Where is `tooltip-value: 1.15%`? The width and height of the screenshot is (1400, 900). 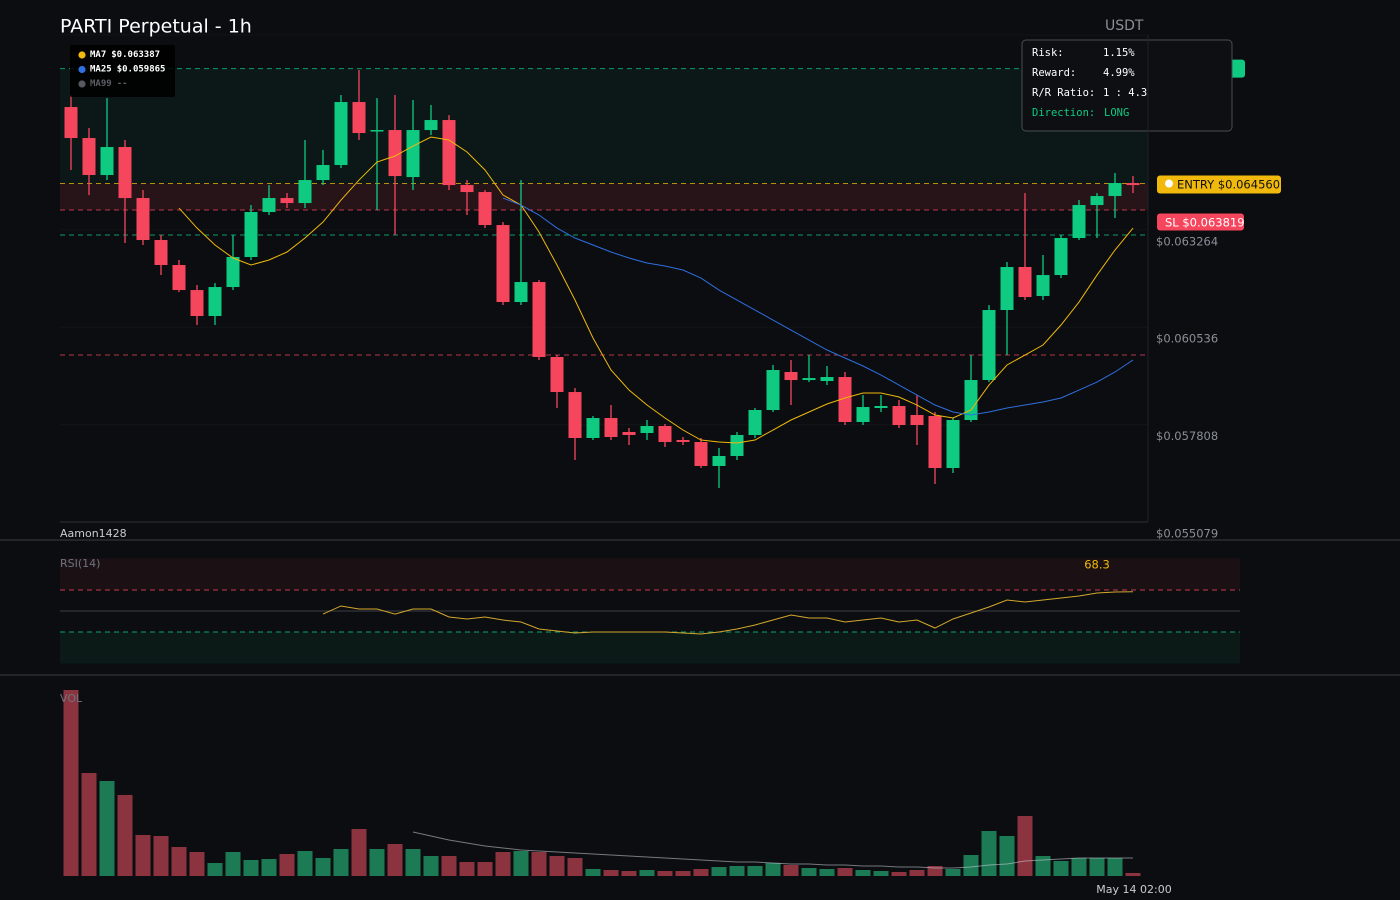 tooltip-value: 1.15% is located at coordinates (1119, 53).